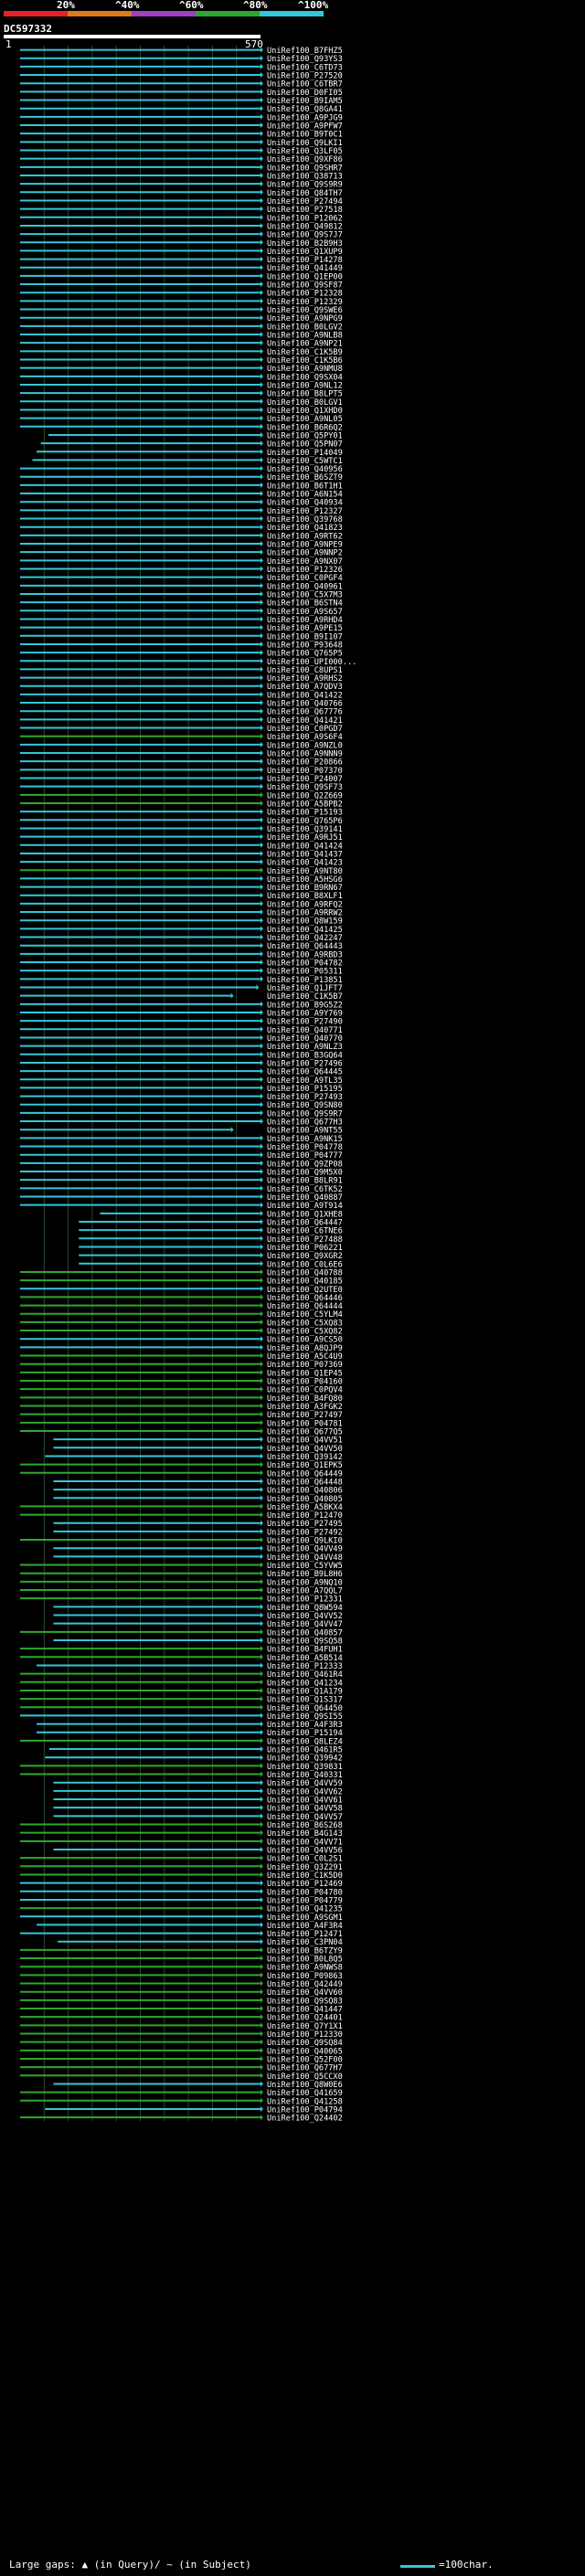  What do you see at coordinates (305, 1457) in the screenshot?
I see `hit-id-label: UniRef100_Q39142` at bounding box center [305, 1457].